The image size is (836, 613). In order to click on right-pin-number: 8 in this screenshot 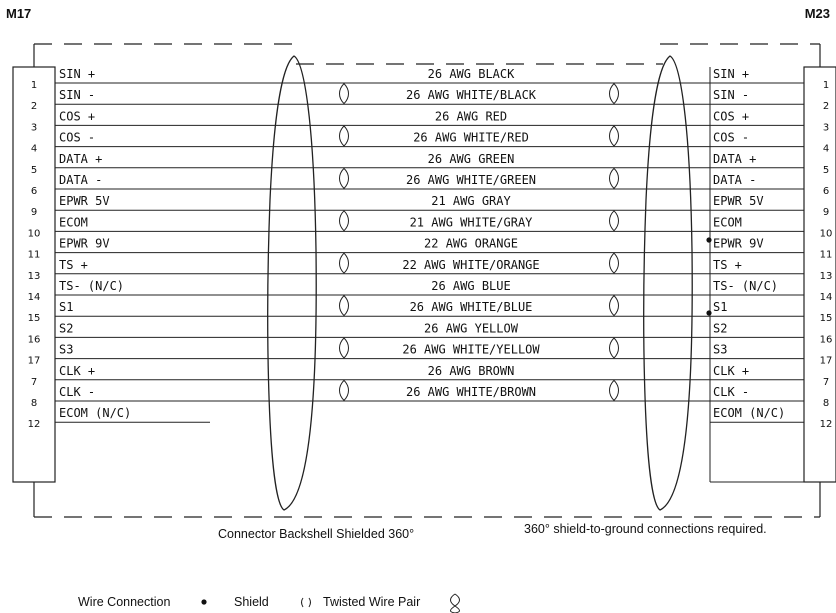, I will do `click(826, 403)`.